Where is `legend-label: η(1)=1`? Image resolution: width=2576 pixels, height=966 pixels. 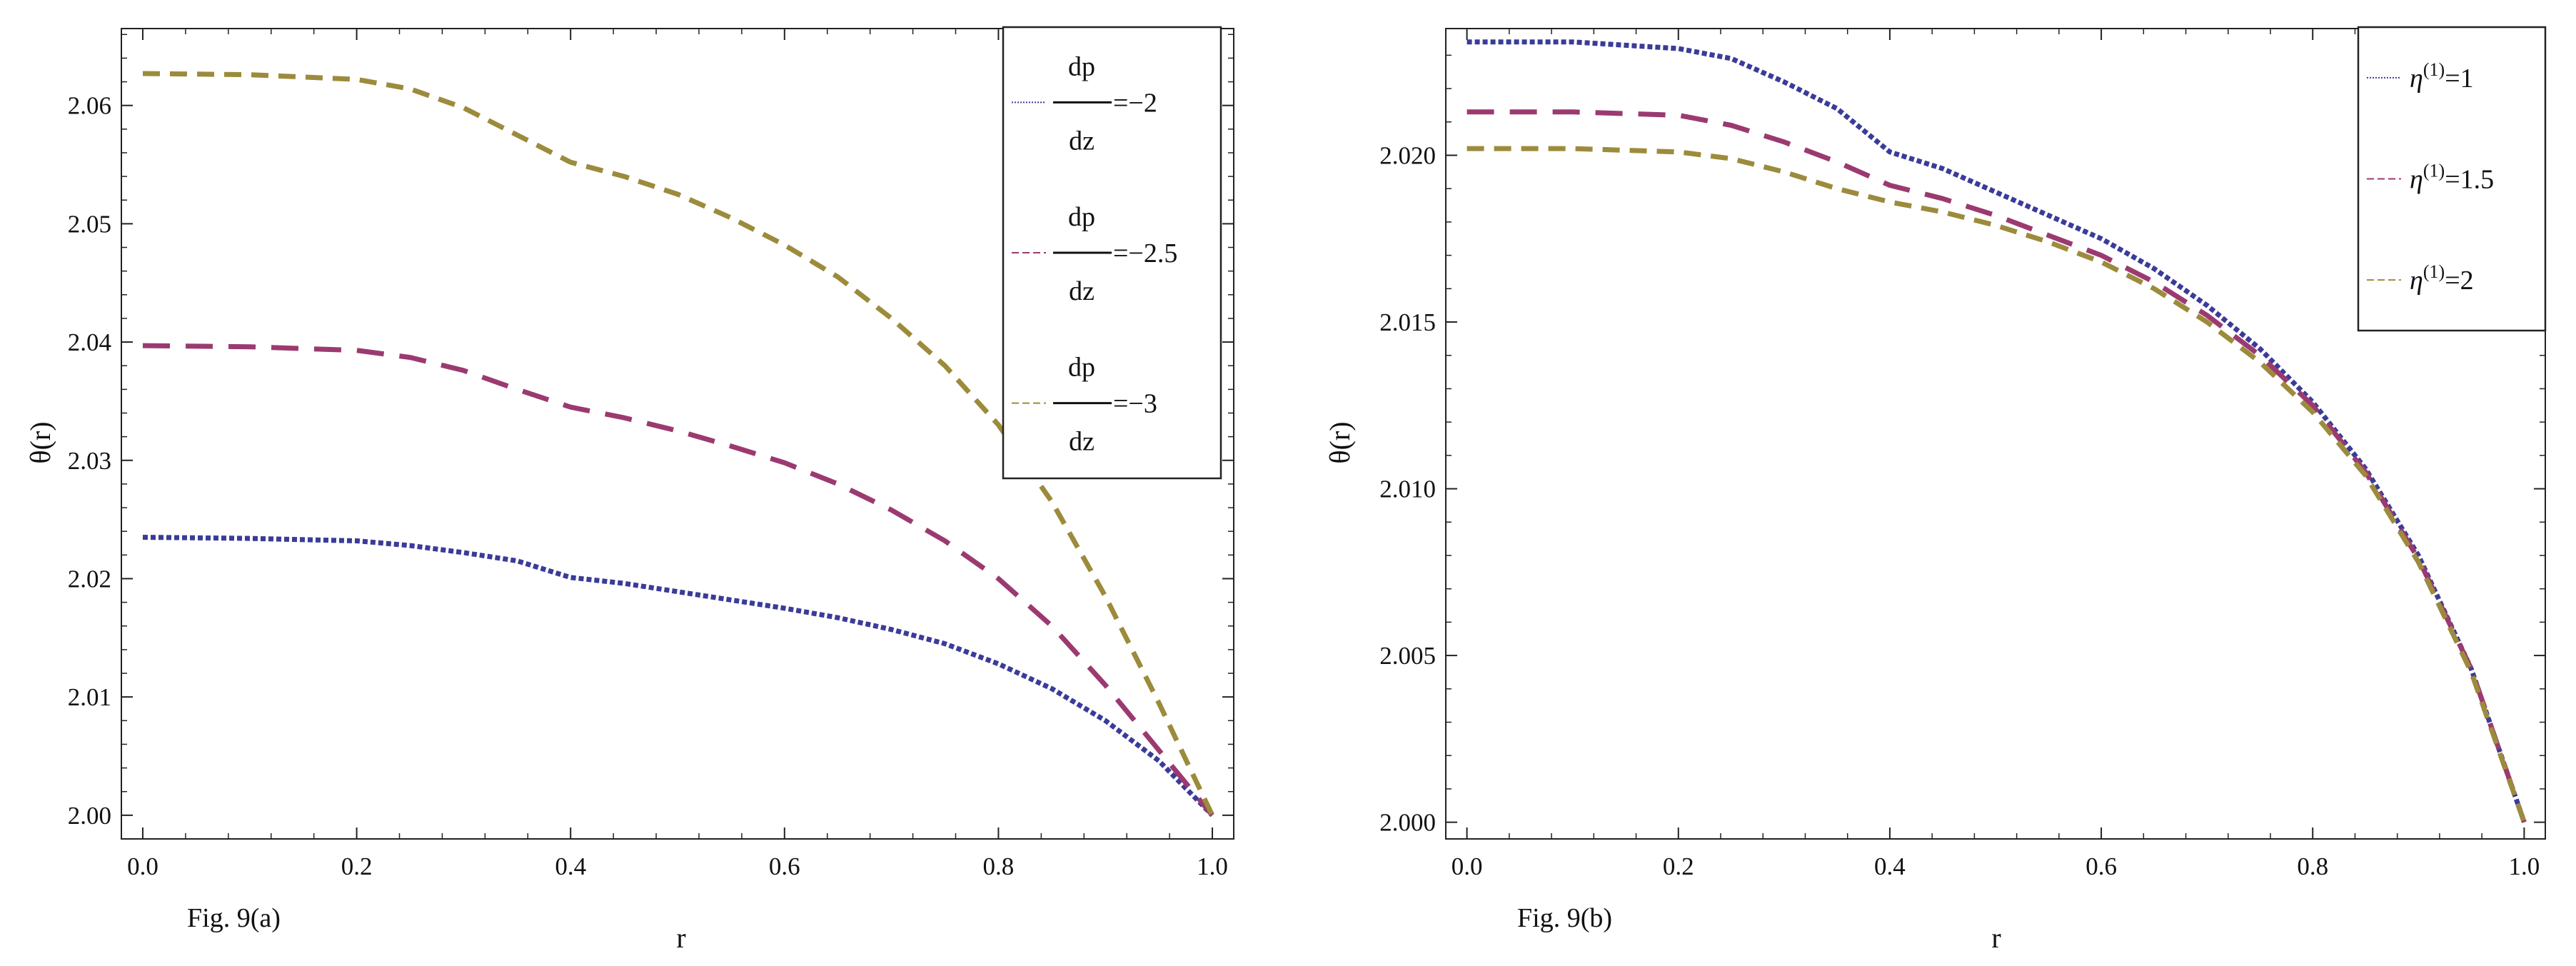 legend-label: η(1)=1 is located at coordinates (2442, 77).